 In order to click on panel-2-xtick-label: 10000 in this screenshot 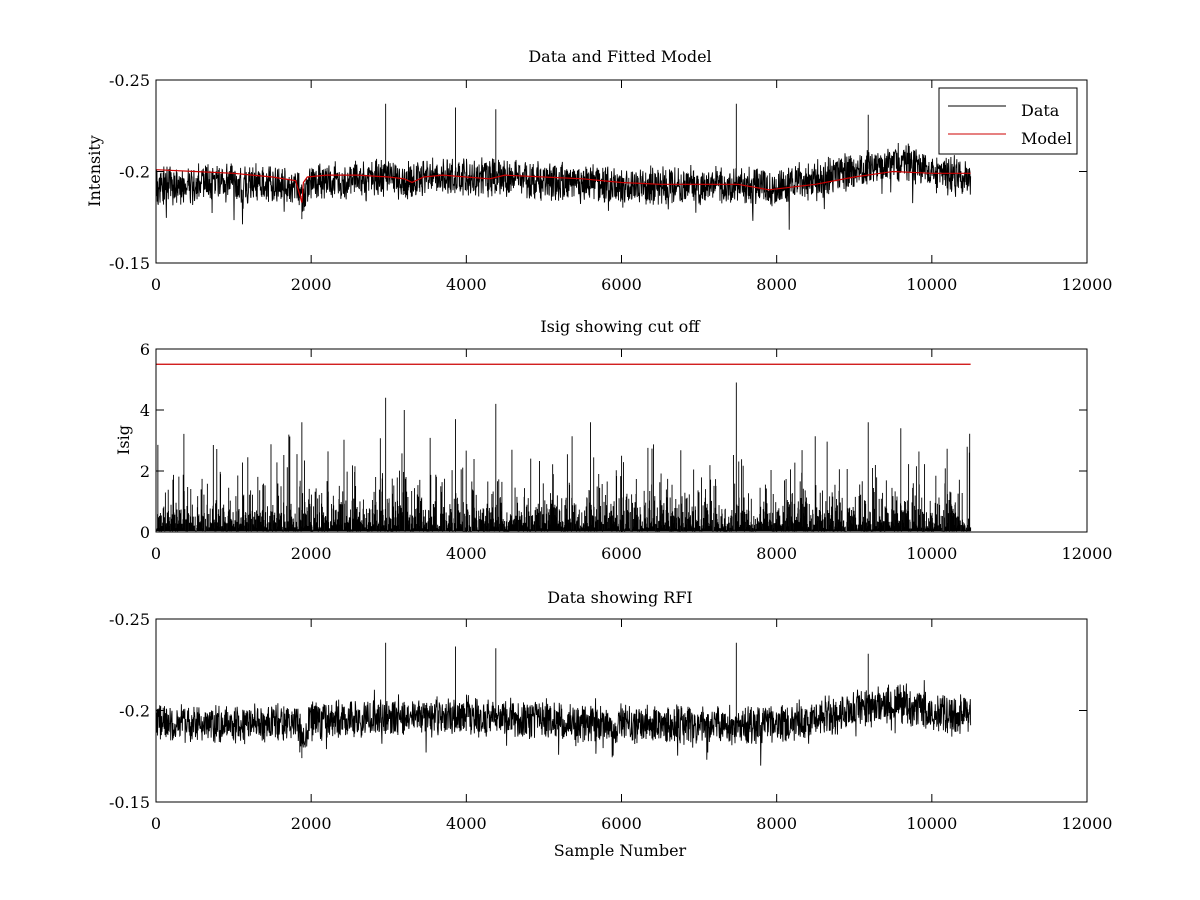, I will do `click(931, 553)`.